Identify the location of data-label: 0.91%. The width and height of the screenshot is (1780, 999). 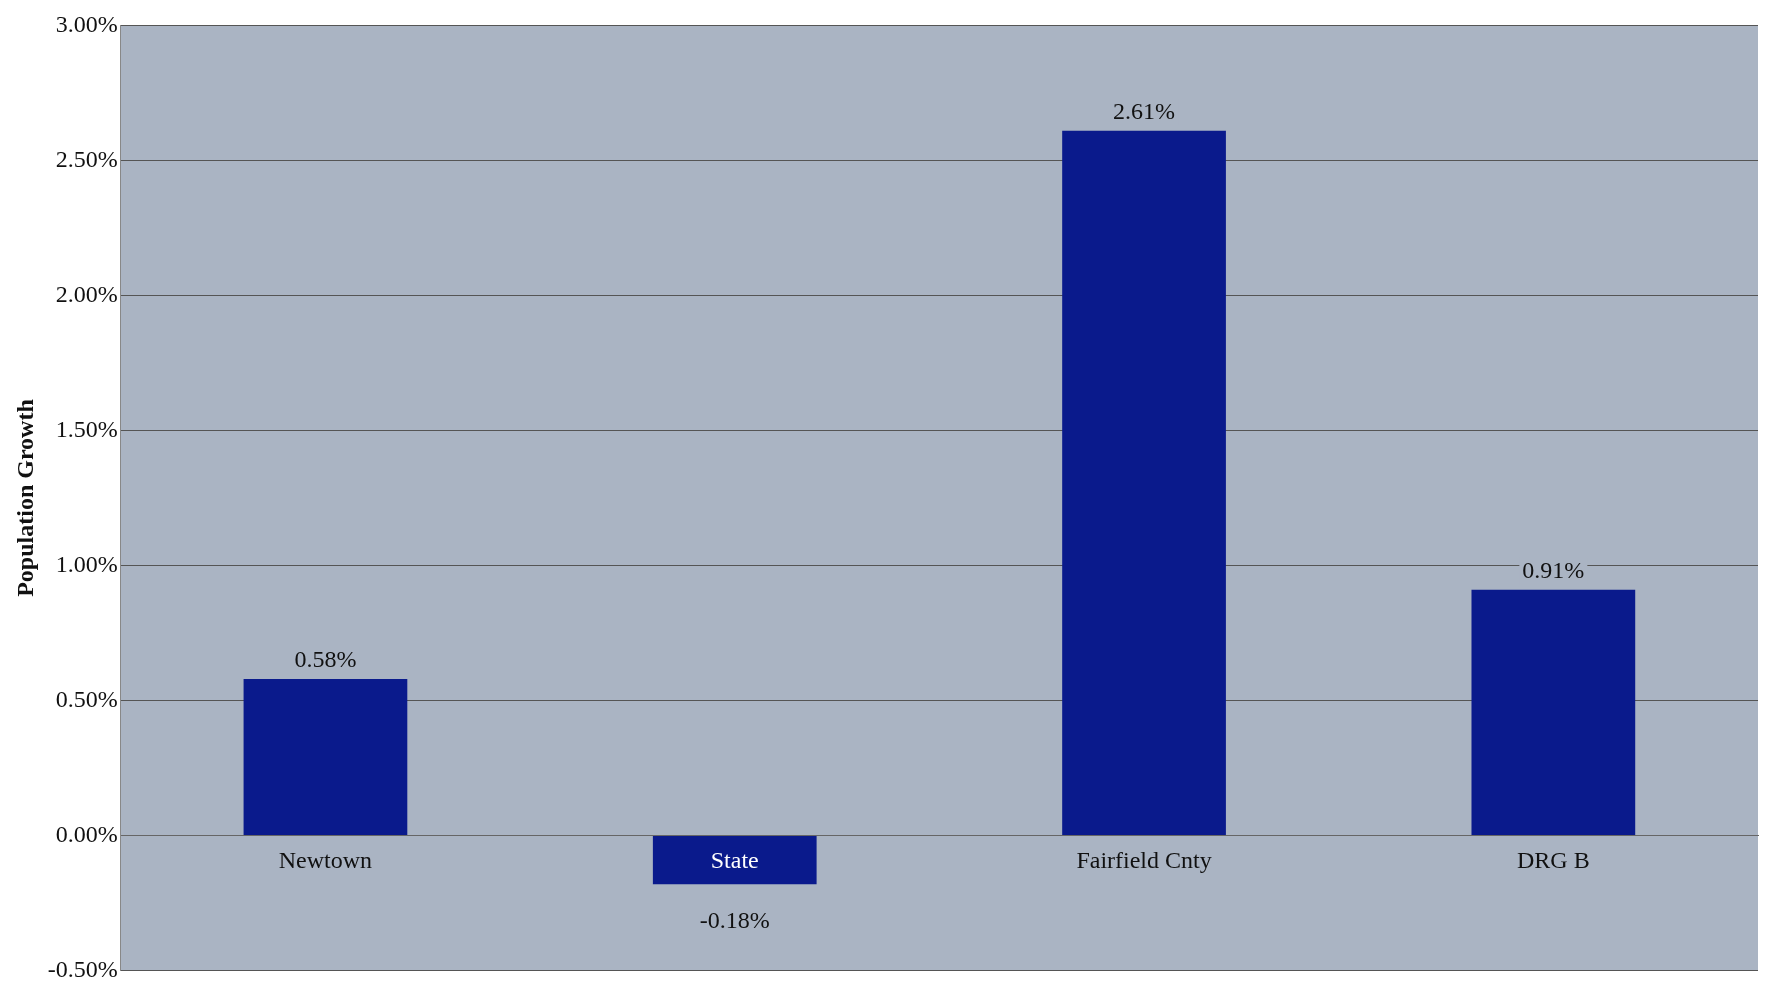
(1553, 570).